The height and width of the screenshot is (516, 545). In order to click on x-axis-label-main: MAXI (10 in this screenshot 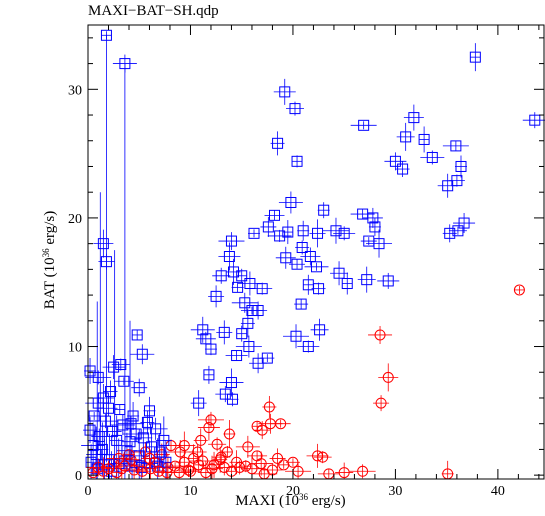, I will do `click(267, 501)`.